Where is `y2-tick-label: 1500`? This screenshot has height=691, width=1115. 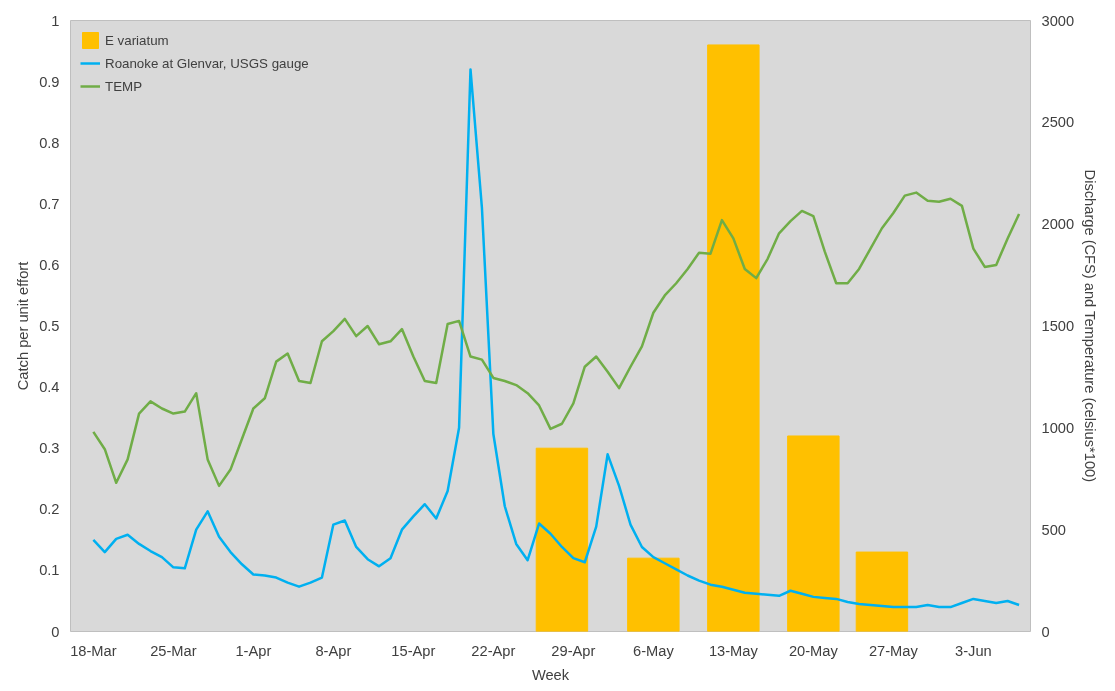
y2-tick-label: 1500 is located at coordinates (1058, 326).